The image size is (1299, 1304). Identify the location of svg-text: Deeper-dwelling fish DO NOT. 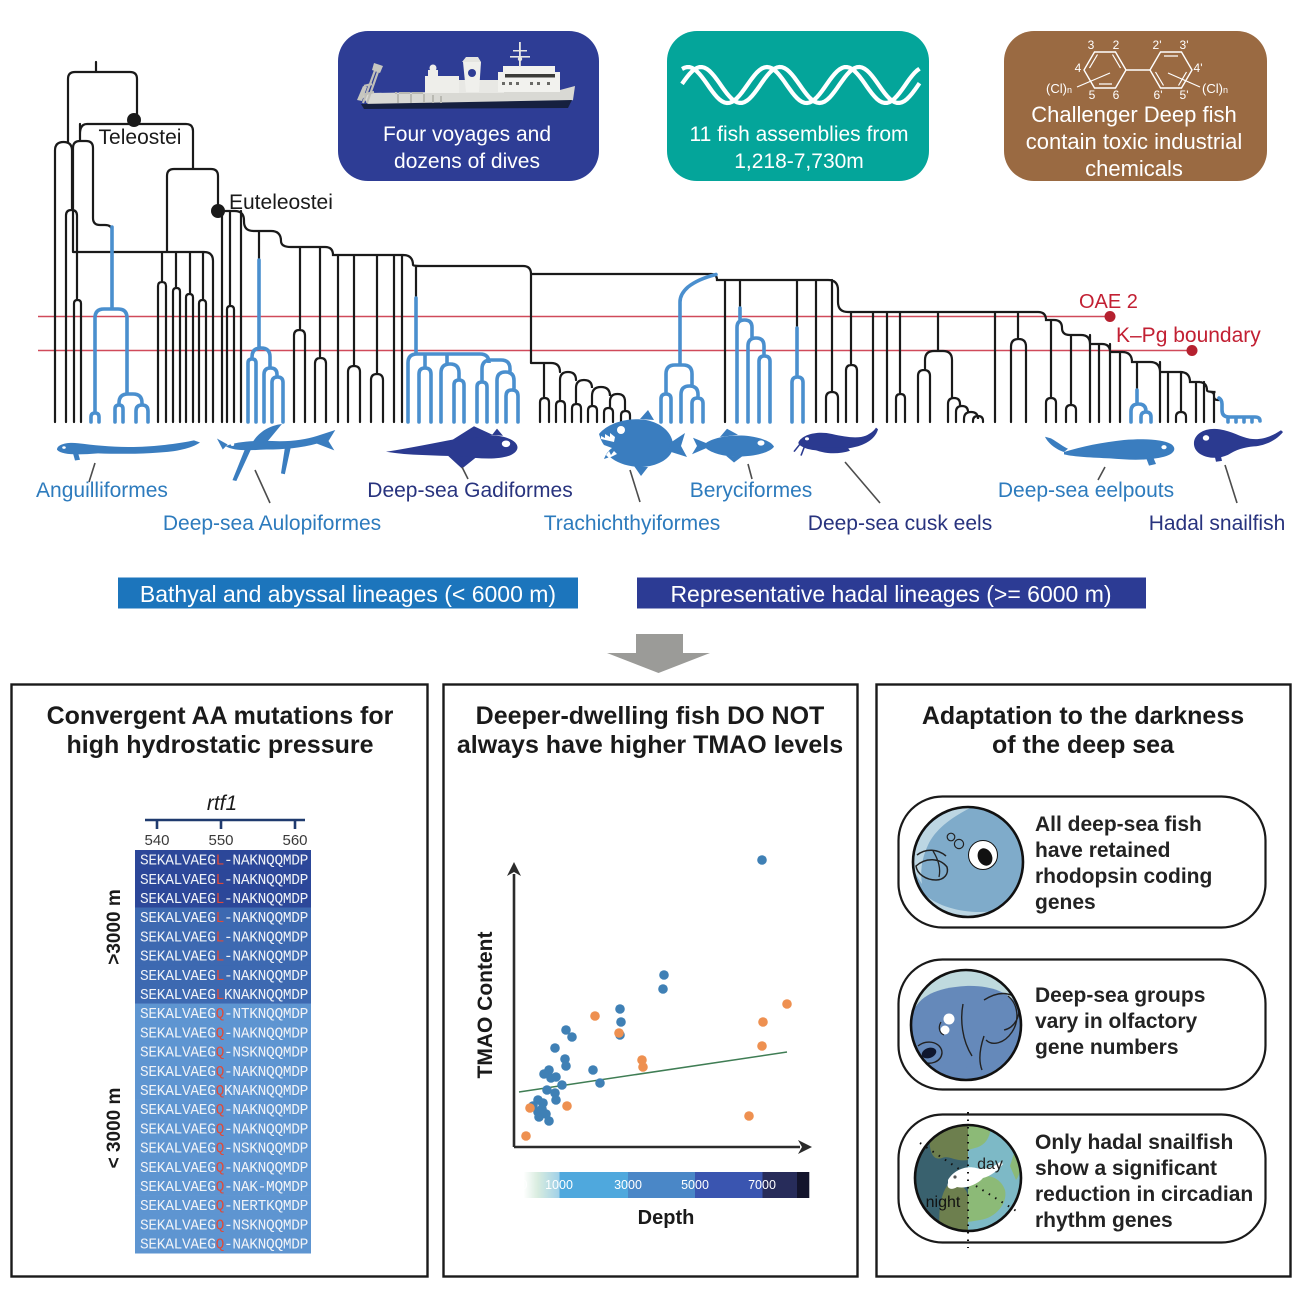
(650, 716).